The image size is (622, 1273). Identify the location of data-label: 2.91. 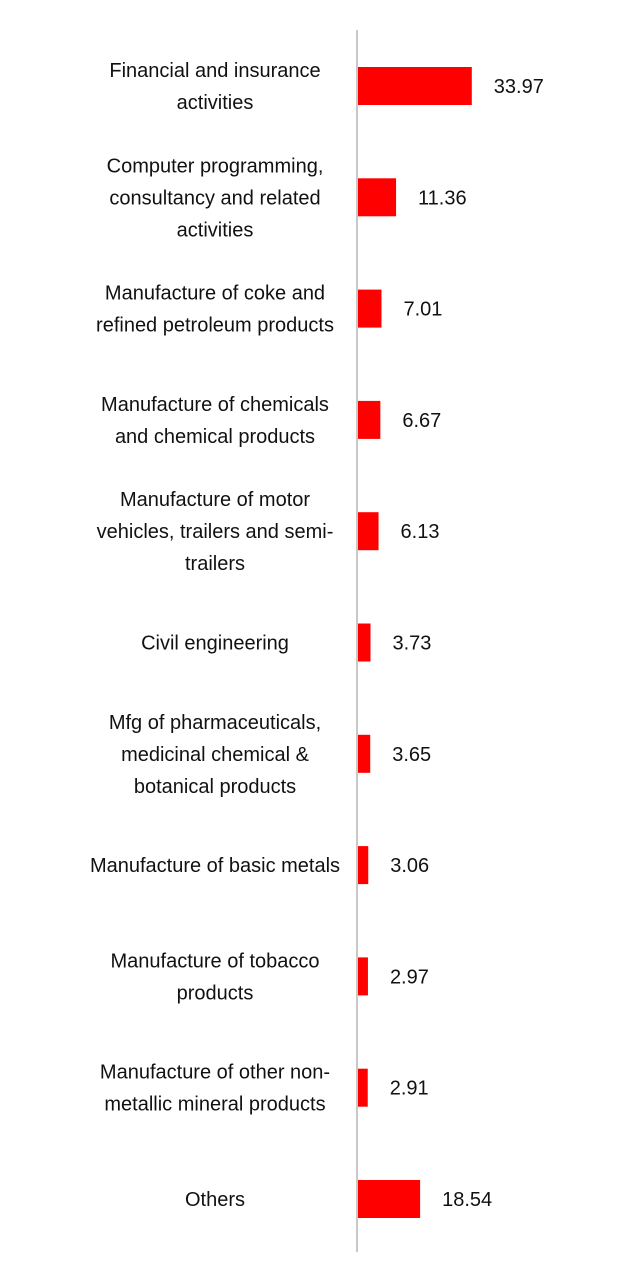
(409, 1089).